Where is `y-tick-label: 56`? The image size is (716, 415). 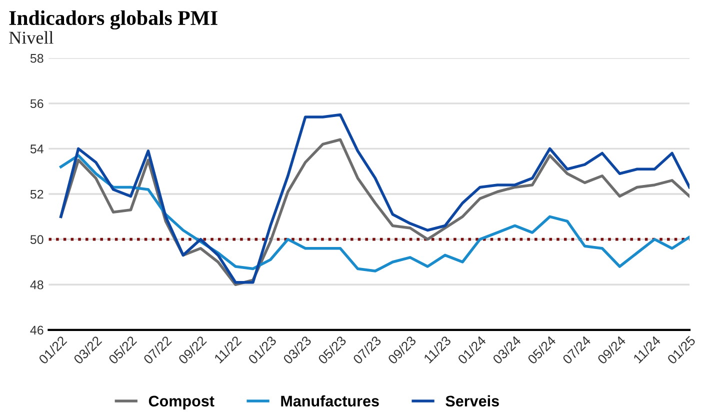 y-tick-label: 56 is located at coordinates (37, 103).